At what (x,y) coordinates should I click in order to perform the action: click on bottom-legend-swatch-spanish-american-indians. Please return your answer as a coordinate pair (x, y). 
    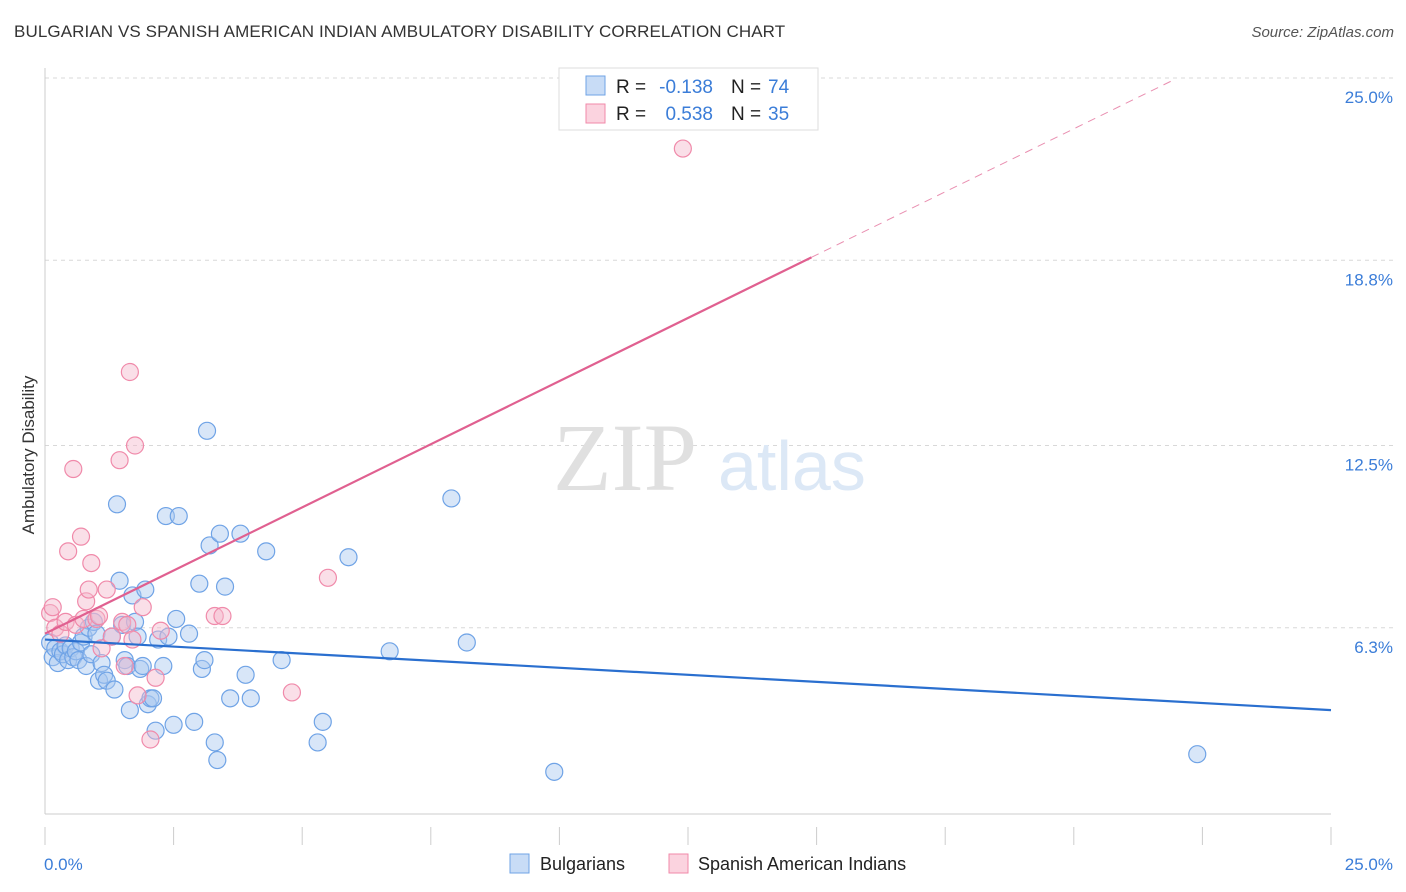
    Looking at the image, I should click on (678, 863).